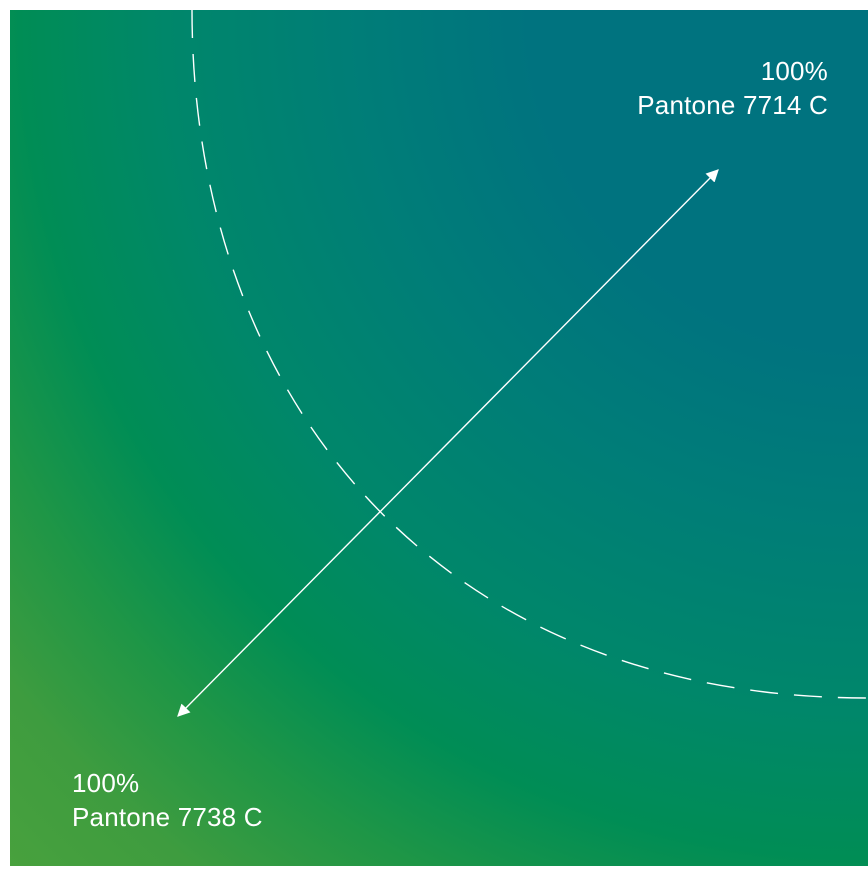 Image resolution: width=868 pixels, height=874 pixels. I want to click on bottom-percent: 100%, so click(106, 783).